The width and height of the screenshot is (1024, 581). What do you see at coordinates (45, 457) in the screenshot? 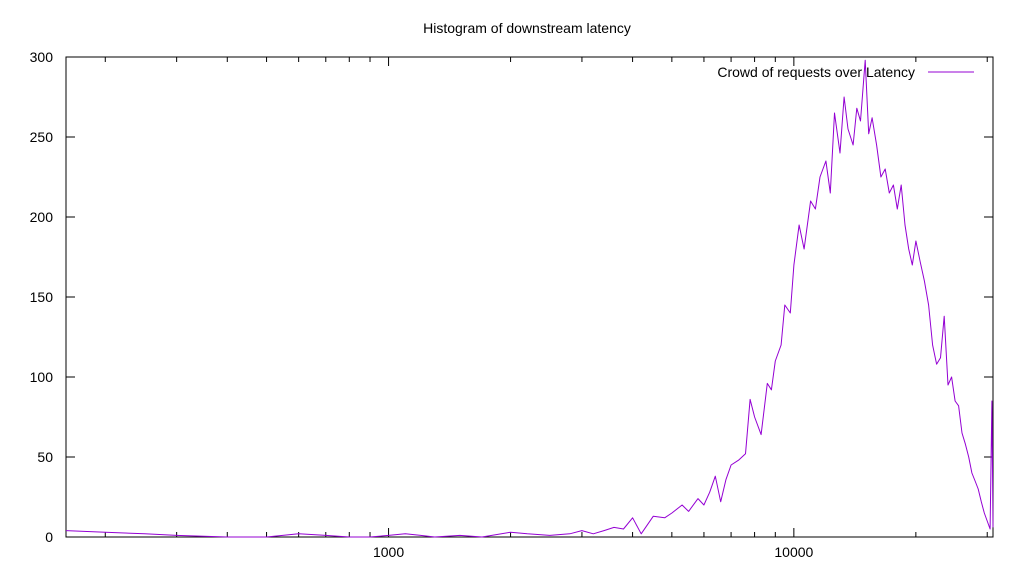
I see `y-tick-label: 50` at bounding box center [45, 457].